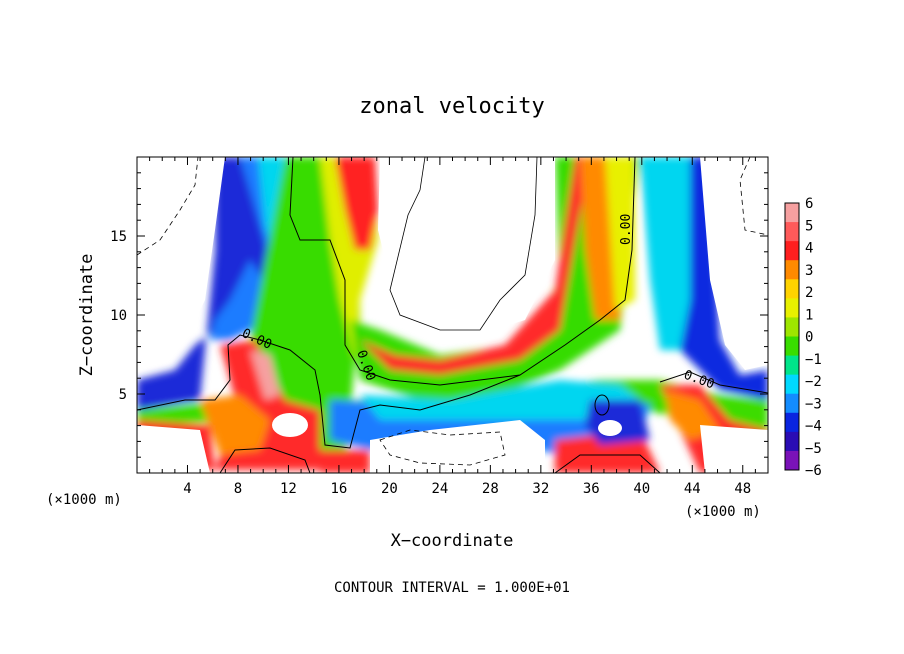  What do you see at coordinates (500, 400) in the screenshot?
I see `lower-cyan-band` at bounding box center [500, 400].